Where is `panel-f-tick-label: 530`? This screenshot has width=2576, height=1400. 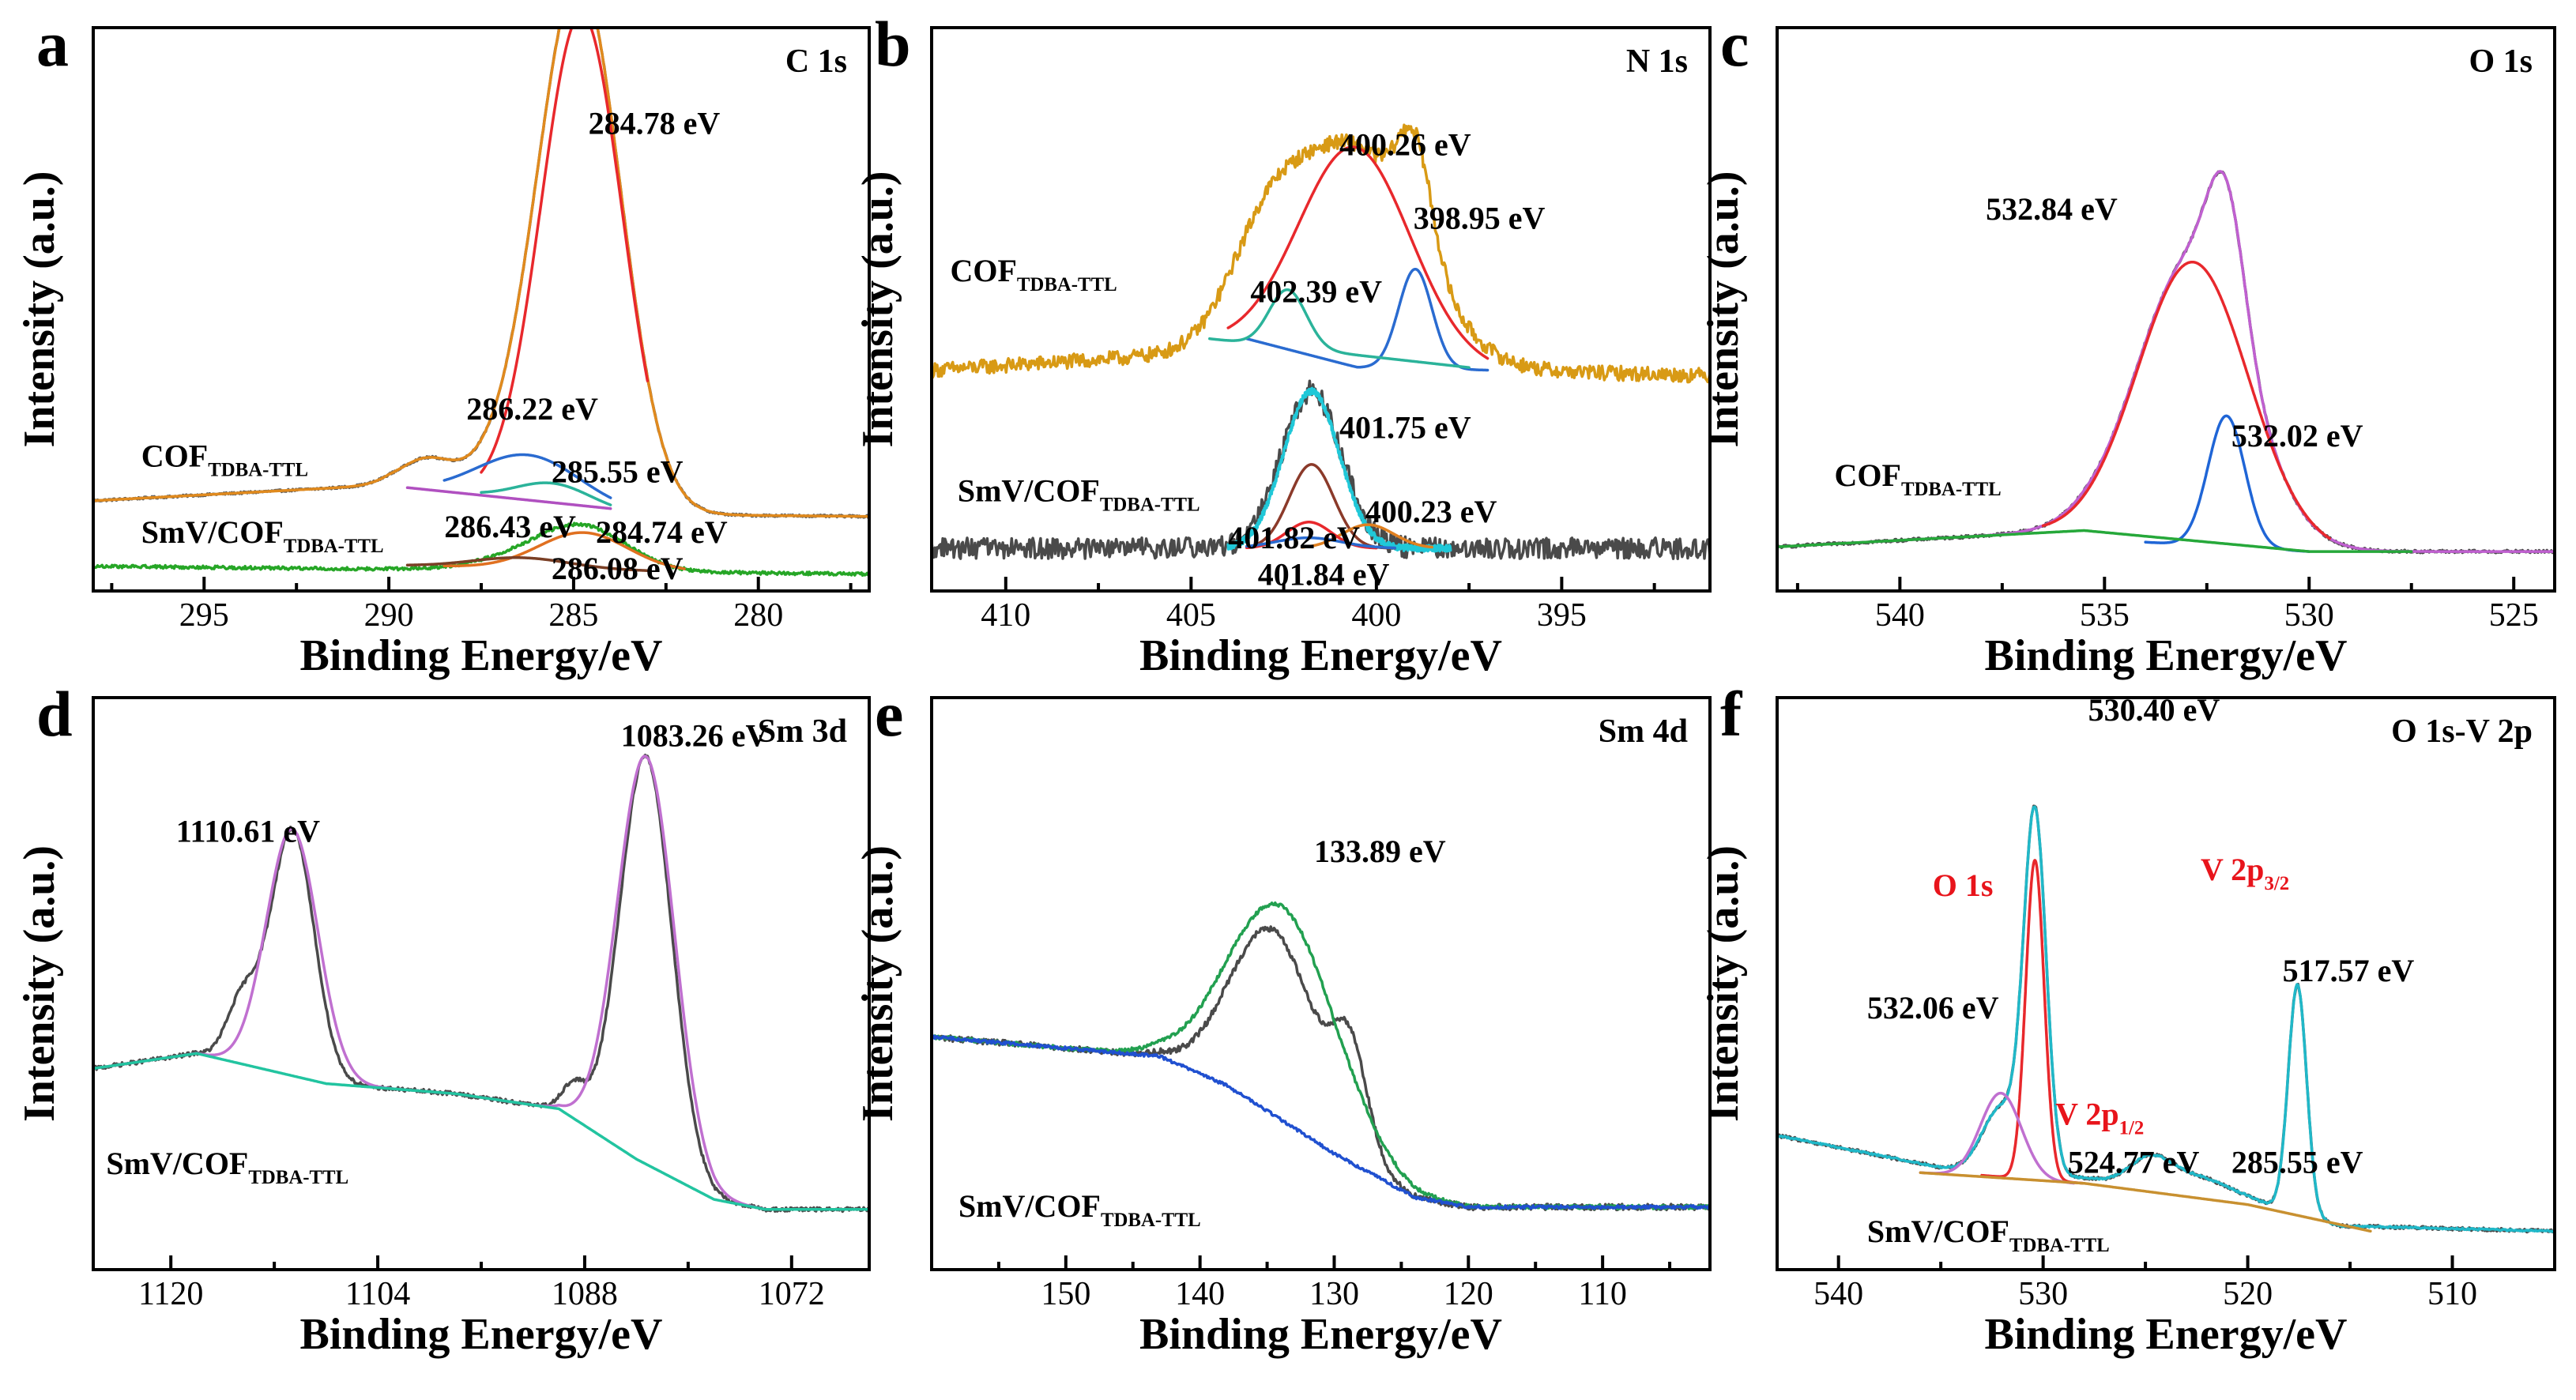
panel-f-tick-label: 530 is located at coordinates (2043, 1294).